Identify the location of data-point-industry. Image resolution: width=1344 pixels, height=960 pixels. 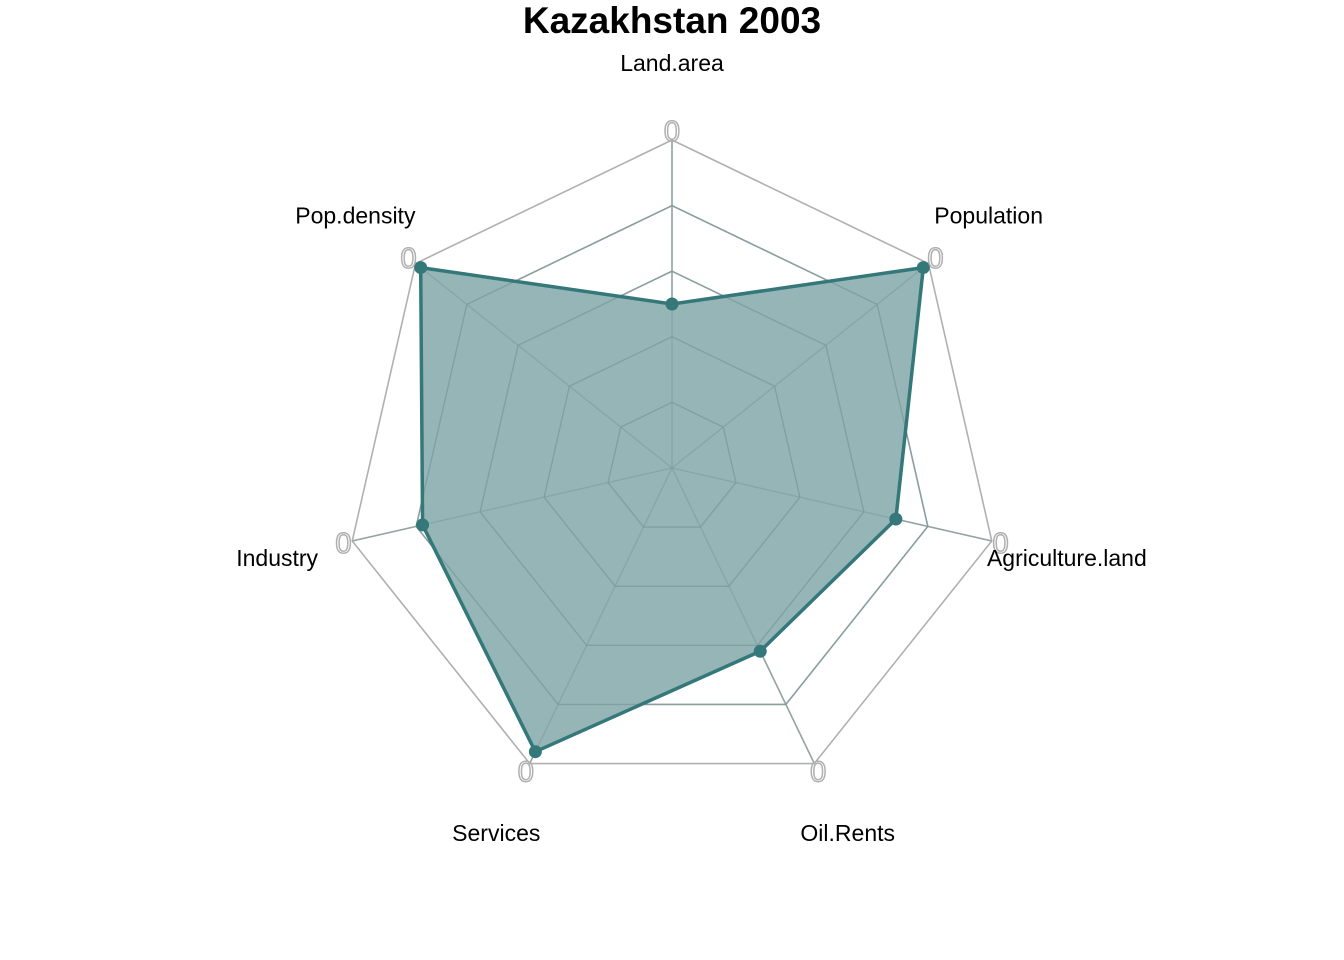
(423, 525).